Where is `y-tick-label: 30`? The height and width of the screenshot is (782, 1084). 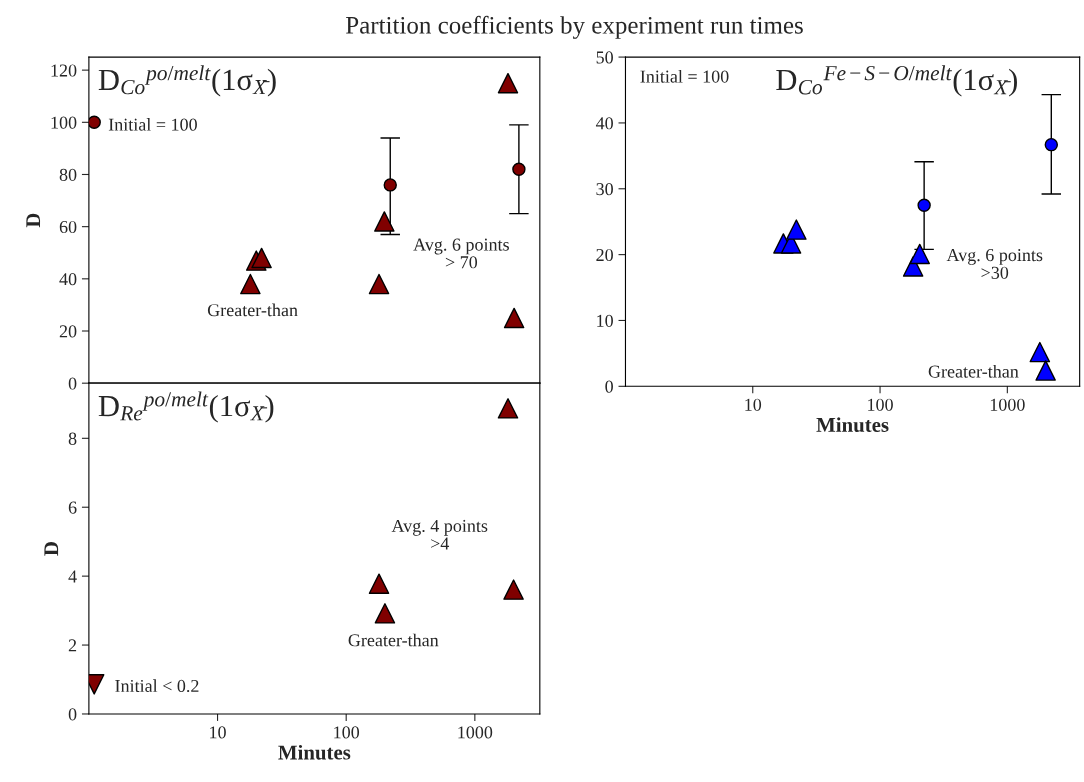
y-tick-label: 30 is located at coordinates (604, 189).